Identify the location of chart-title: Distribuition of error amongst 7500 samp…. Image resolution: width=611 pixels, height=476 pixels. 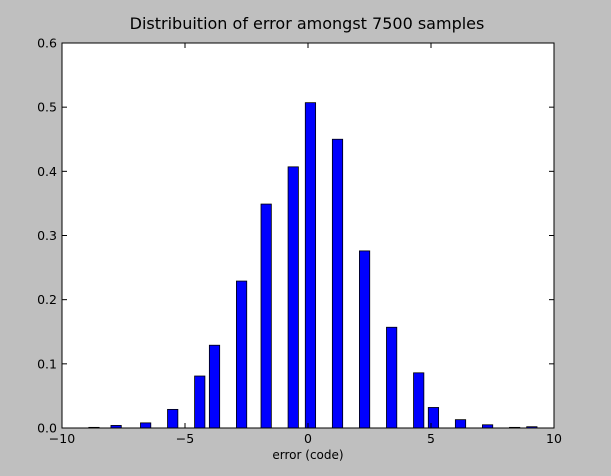
(307, 23).